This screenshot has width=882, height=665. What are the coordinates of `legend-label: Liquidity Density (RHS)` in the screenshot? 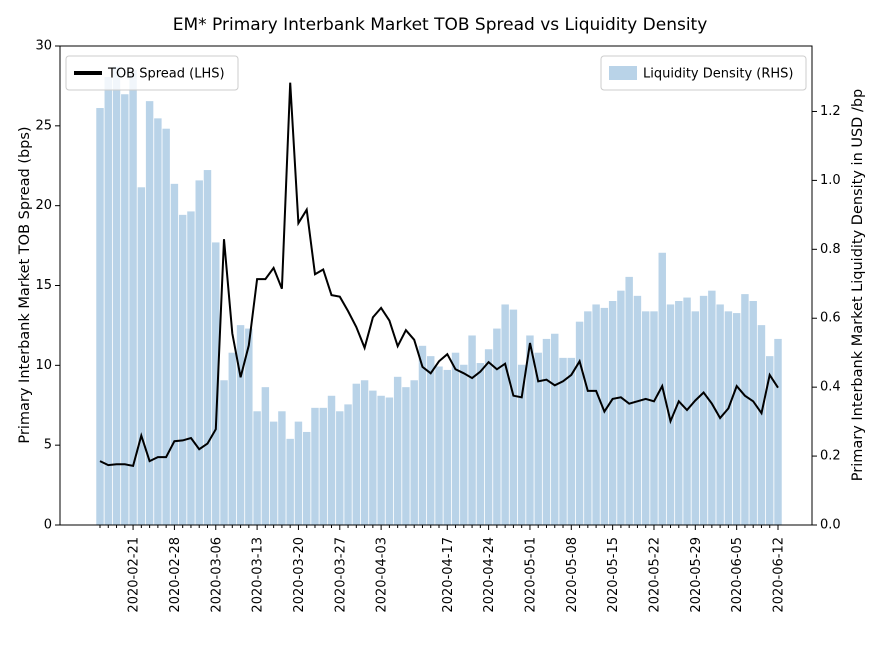 It's located at (718, 74).